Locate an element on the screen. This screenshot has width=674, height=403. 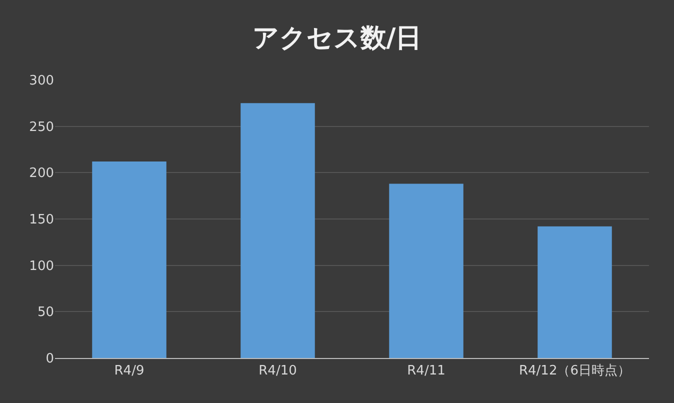
x-tick-label: R4/12（6日時点） is located at coordinates (574, 371).